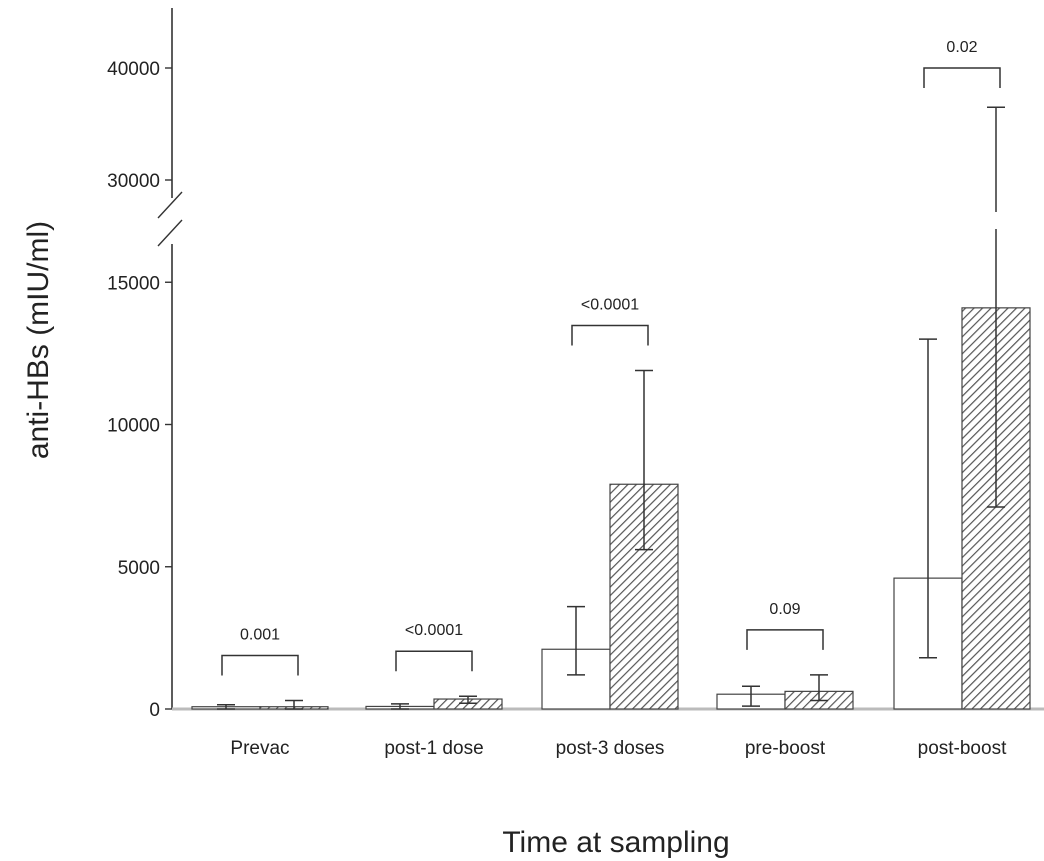 This screenshot has width=1044, height=861. What do you see at coordinates (139, 568) in the screenshot?
I see `y-tick-label: 5000` at bounding box center [139, 568].